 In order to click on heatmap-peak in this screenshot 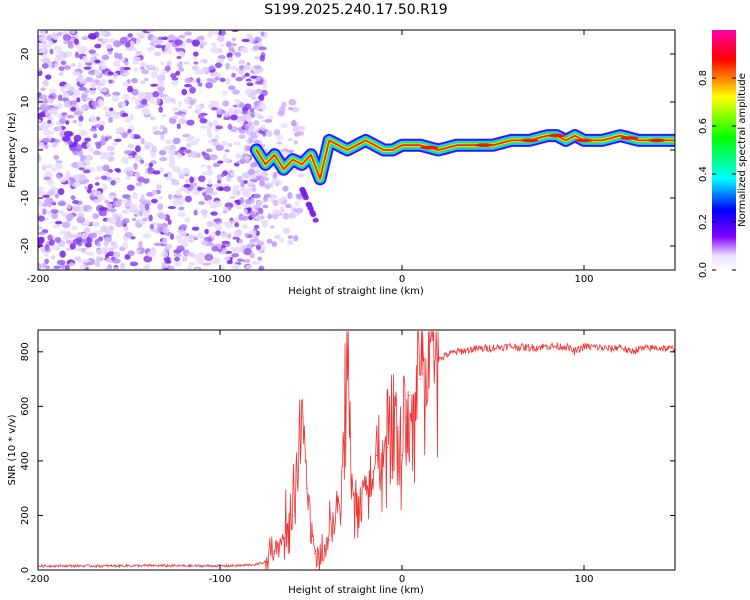, I will do `click(483, 145)`.